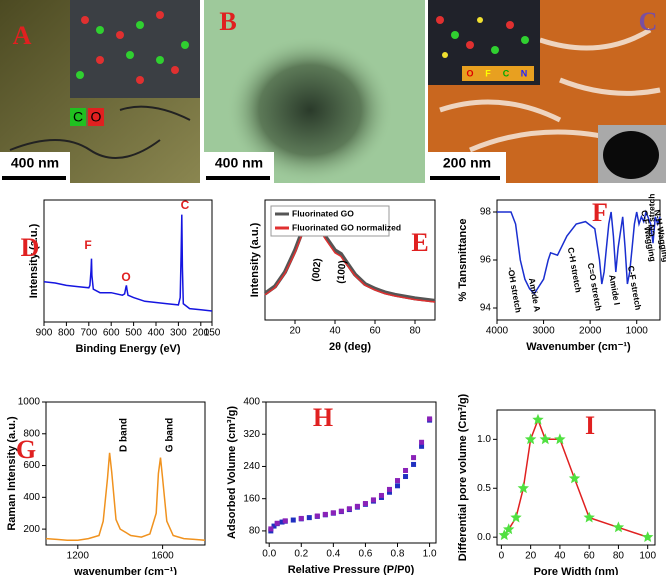 The height and width of the screenshot is (580, 666). What do you see at coordinates (100, 91) in the screenshot?
I see `image-a: A C O 400 nm` at bounding box center [100, 91].